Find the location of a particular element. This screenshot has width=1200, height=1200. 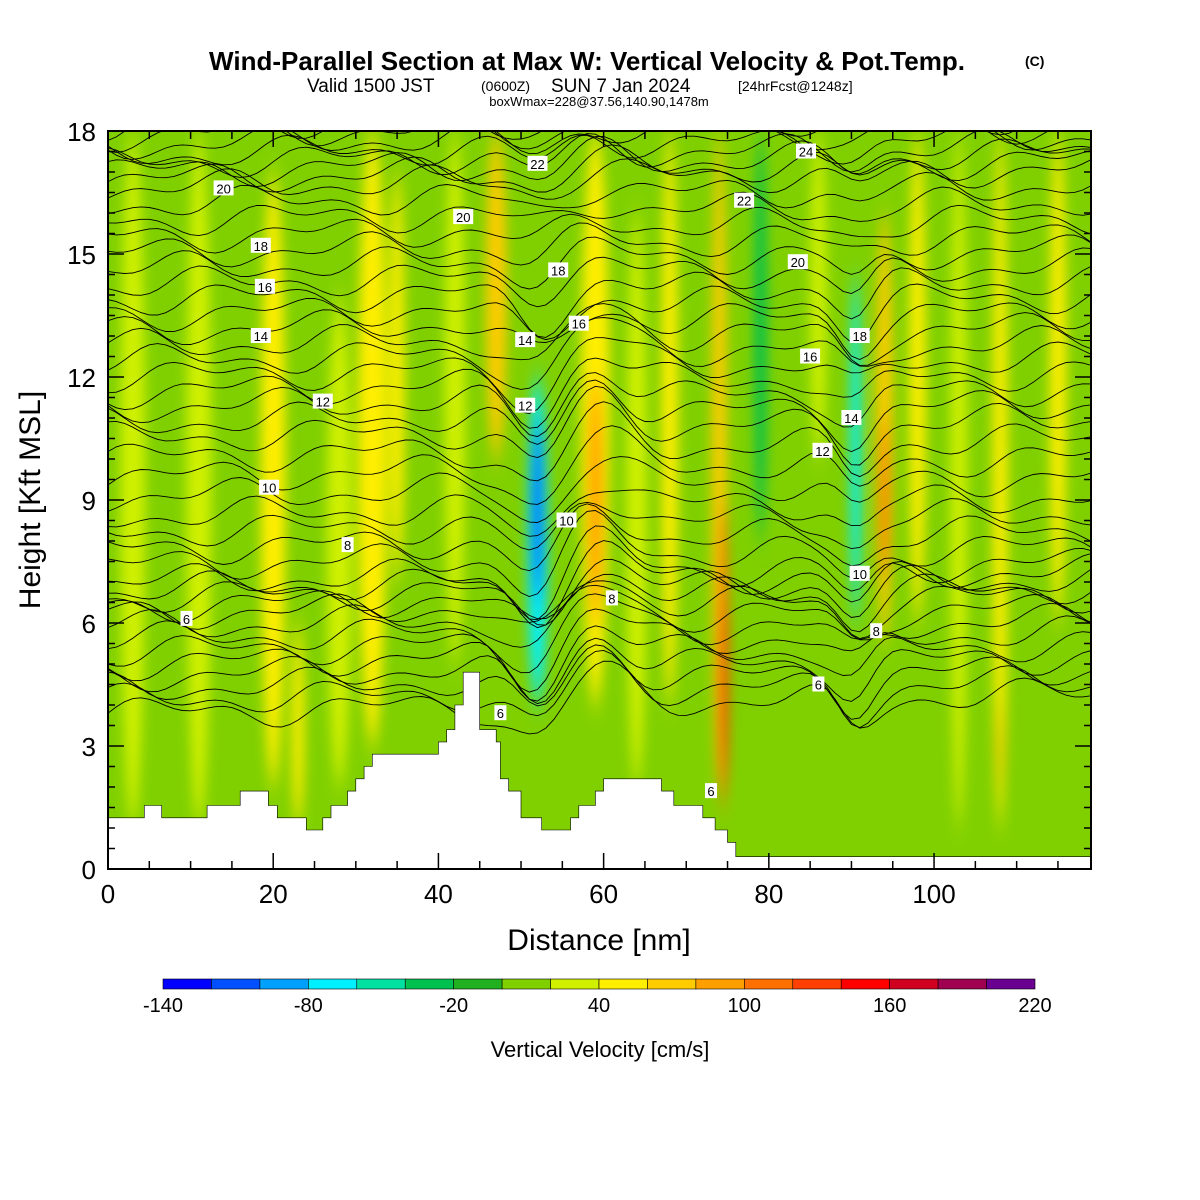

x-axis-label: Distance [nm] is located at coordinates (598, 940).